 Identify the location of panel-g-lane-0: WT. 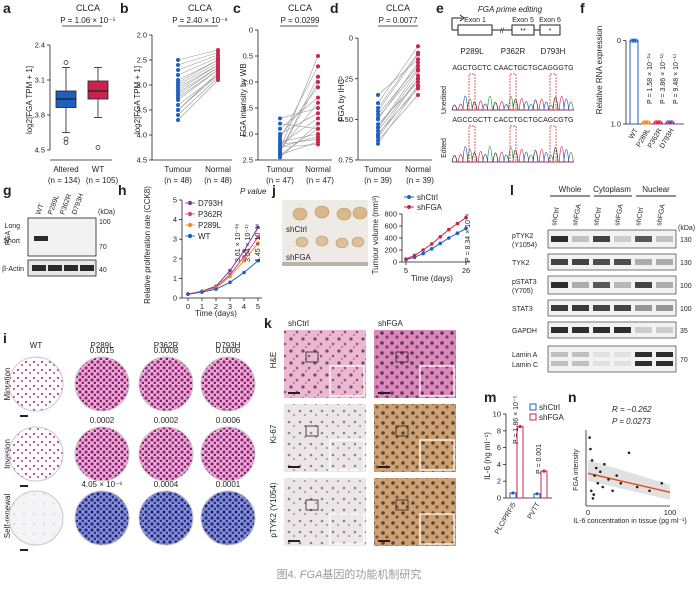
(40, 208).